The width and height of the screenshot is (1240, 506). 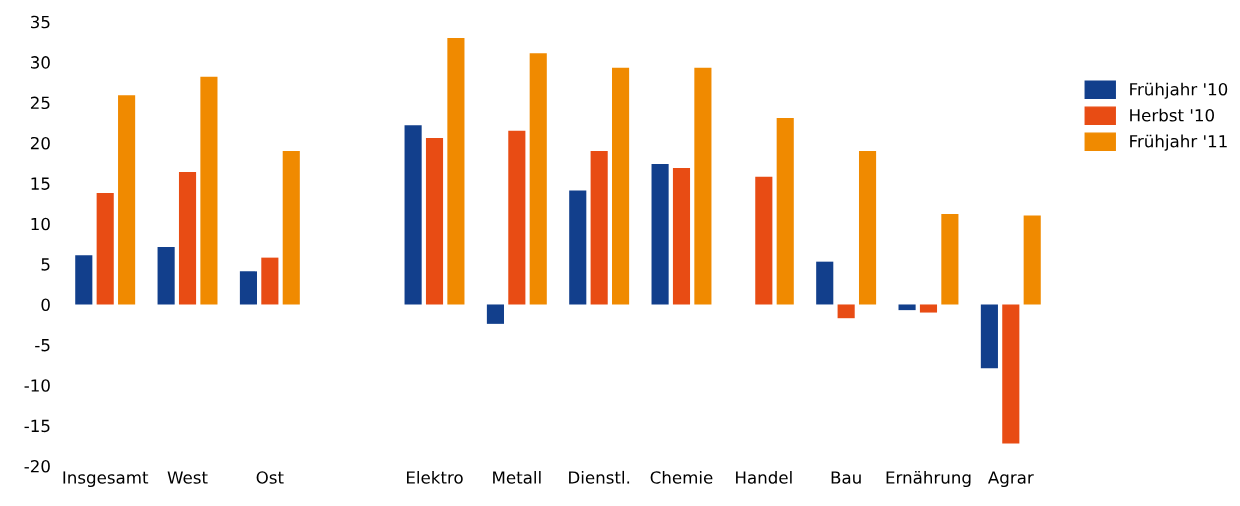 What do you see at coordinates (846, 477) in the screenshot?
I see `x-tick-label: Bau` at bounding box center [846, 477].